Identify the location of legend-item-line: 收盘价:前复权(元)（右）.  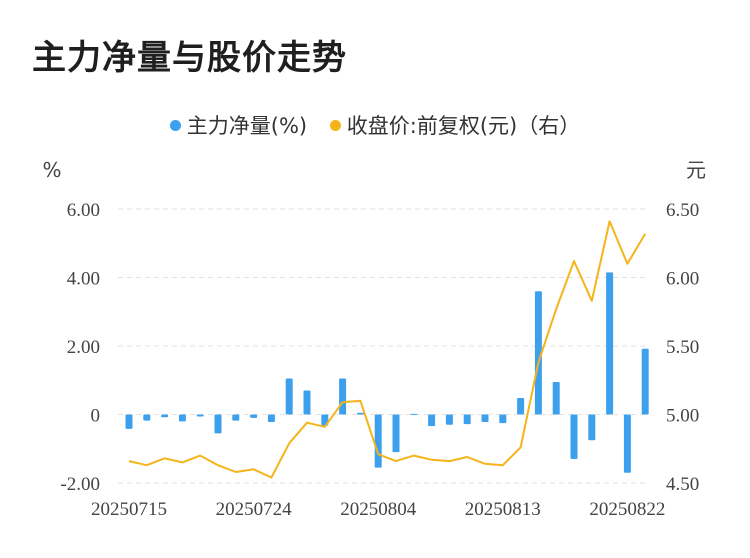
(455, 125).